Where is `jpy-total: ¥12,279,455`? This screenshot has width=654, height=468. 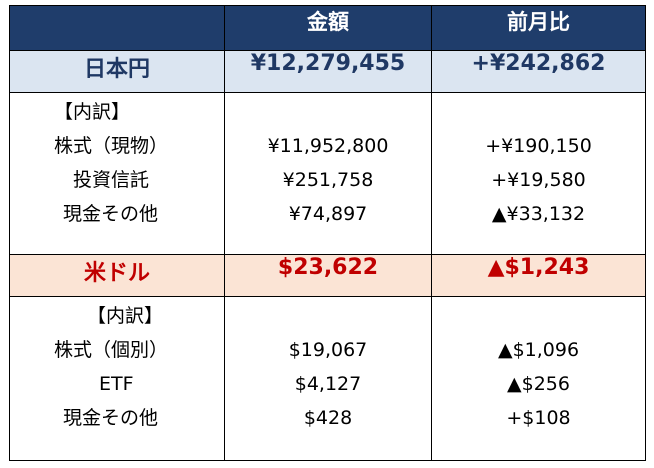 jpy-total: ¥12,279,455 is located at coordinates (328, 72).